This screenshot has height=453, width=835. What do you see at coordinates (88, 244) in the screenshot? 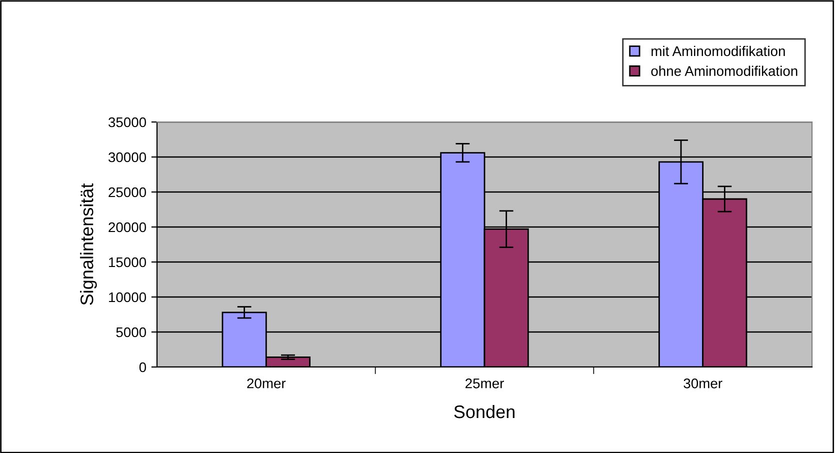
I see `y-axis-title: Signalintensität` at bounding box center [88, 244].